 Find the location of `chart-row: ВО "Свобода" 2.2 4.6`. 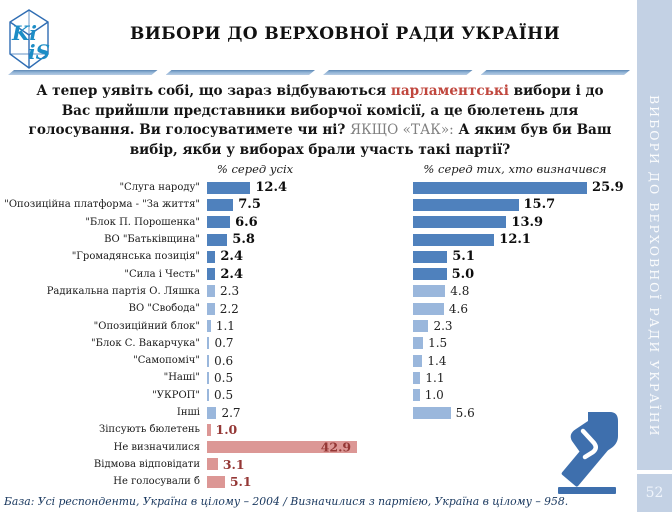

chart-row: ВО "Свобода" 2.2 4.6 is located at coordinates (318, 308).